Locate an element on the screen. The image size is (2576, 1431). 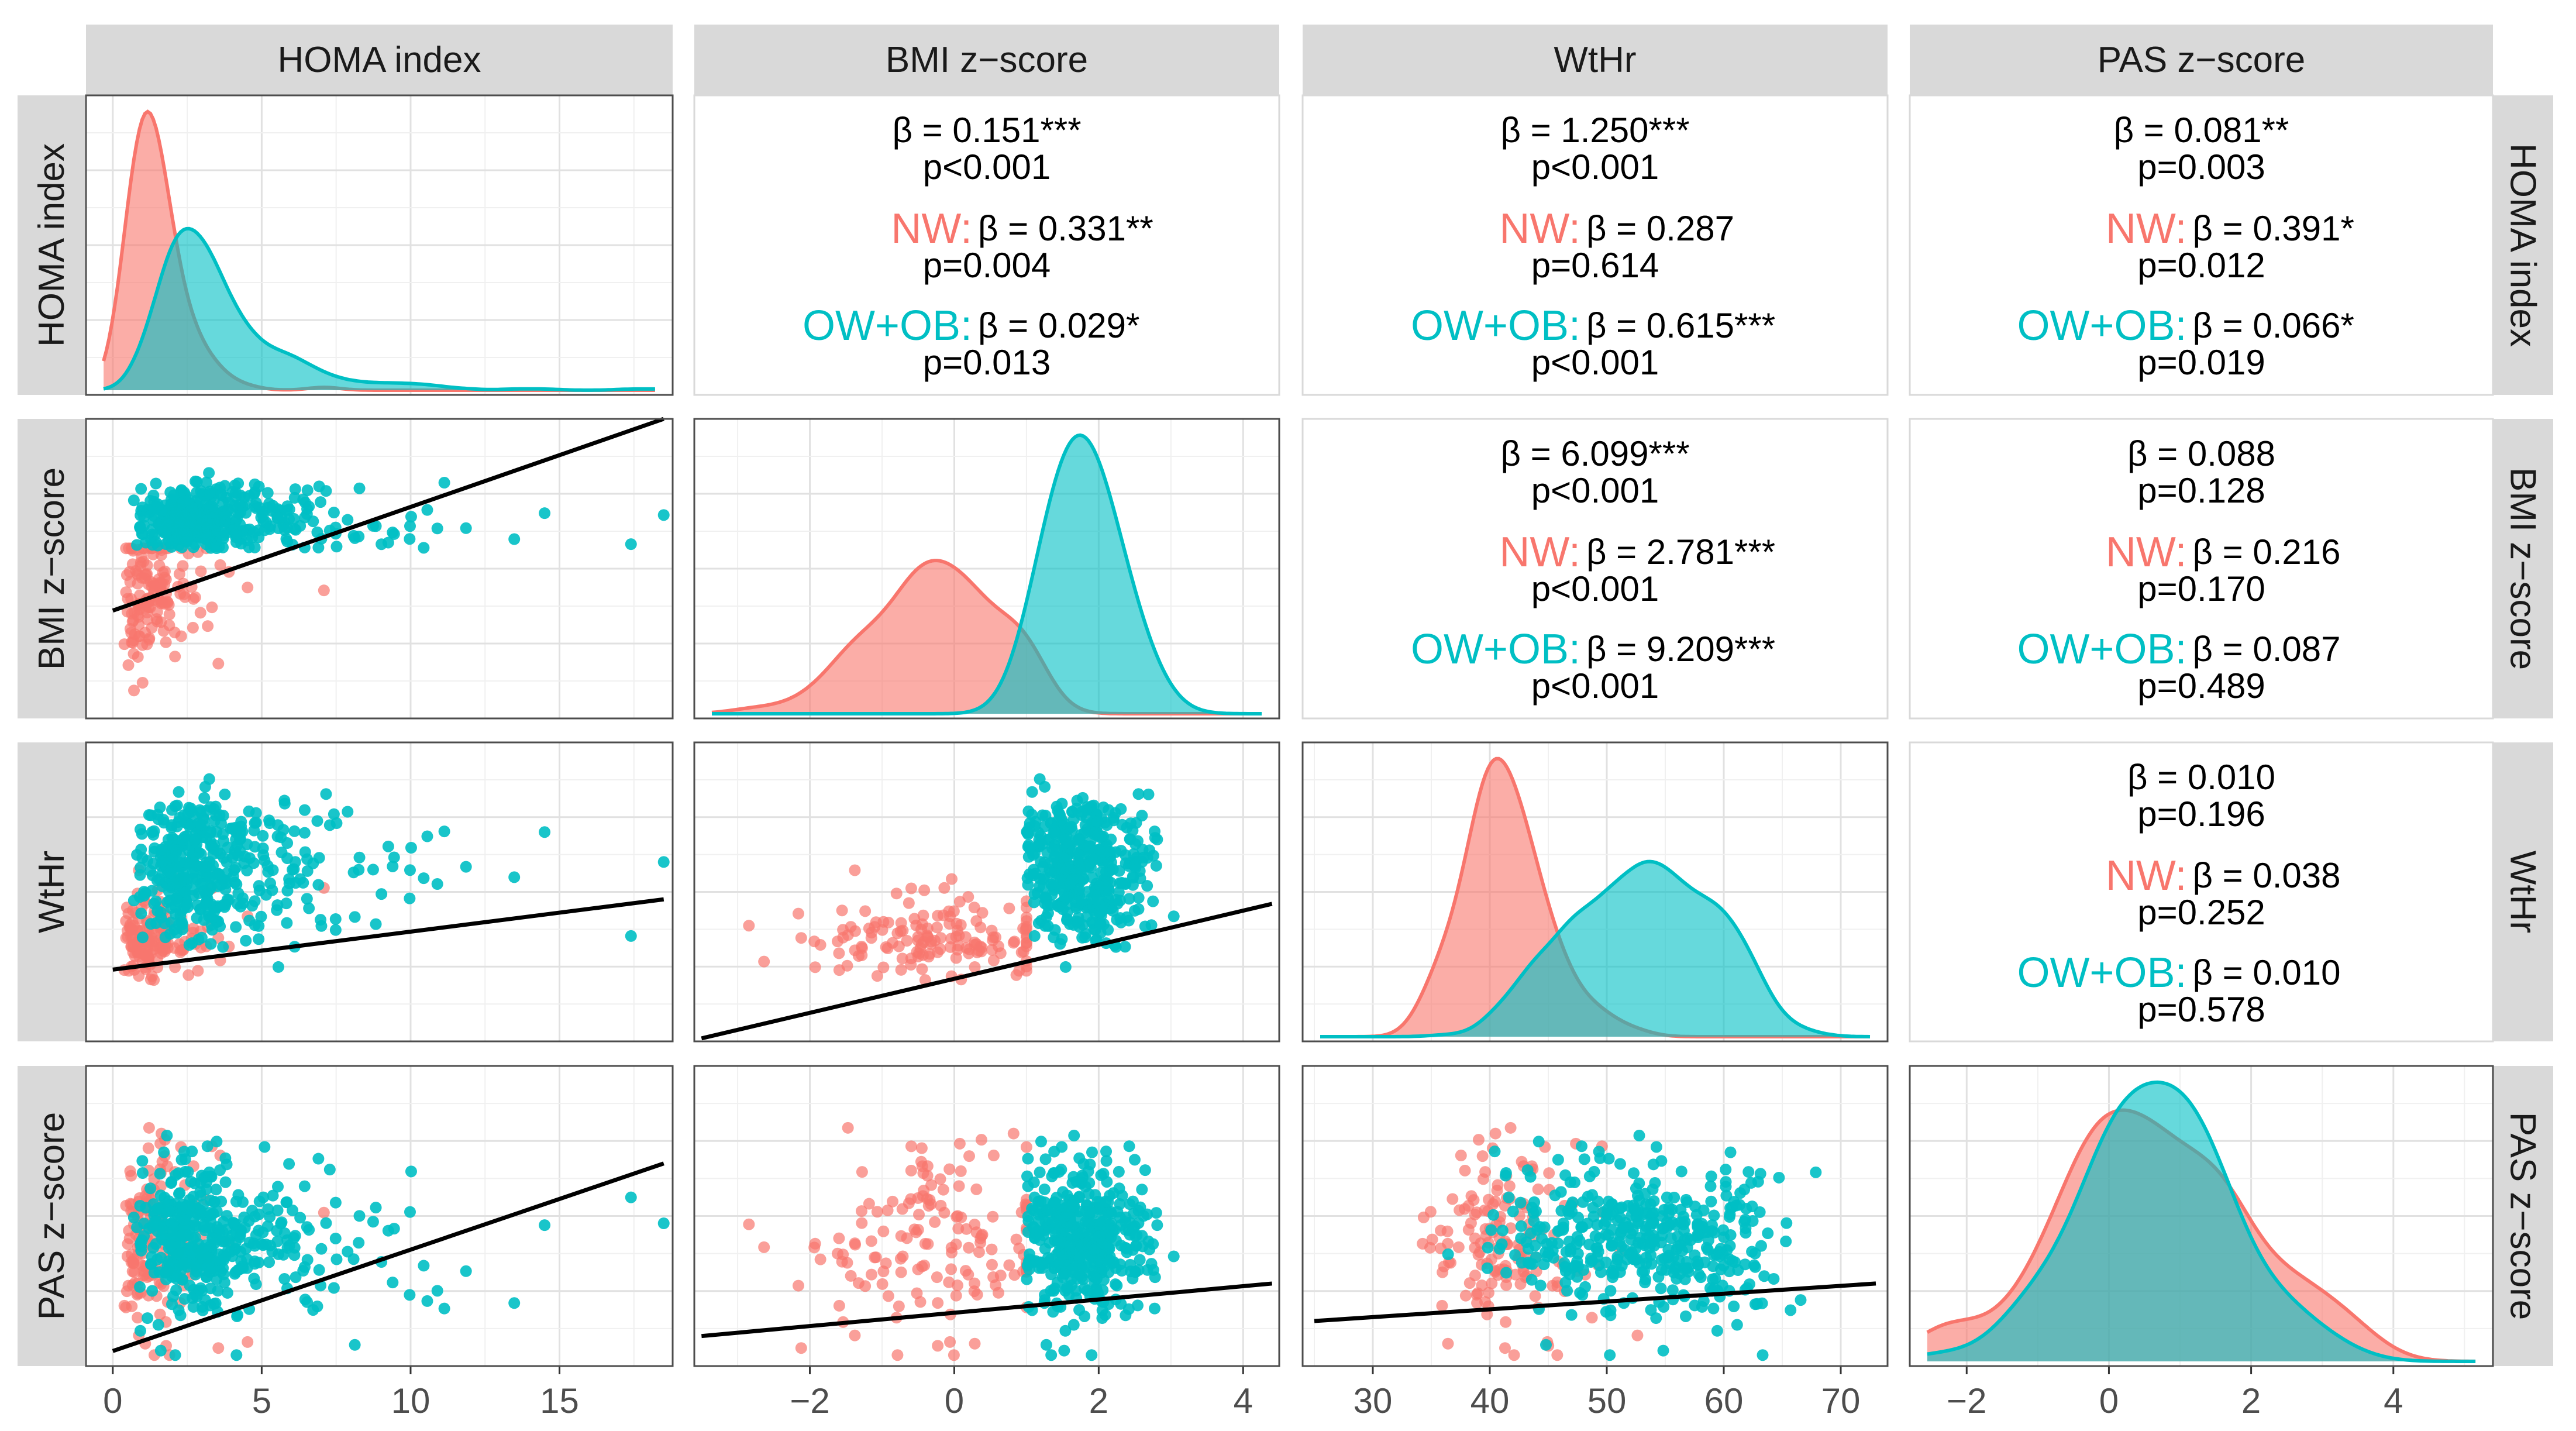
column-strip-label: WtHr is located at coordinates (1595, 60).